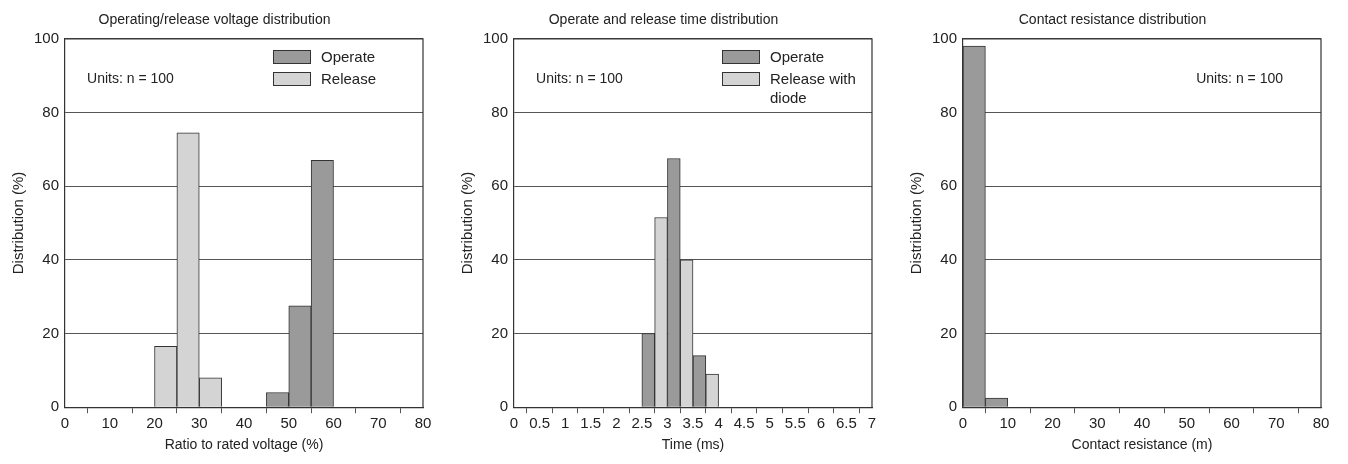 The width and height of the screenshot is (1348, 464). Describe the element at coordinates (1142, 444) in the screenshot. I see `x-axis-title: Contact resistance (m)` at that location.